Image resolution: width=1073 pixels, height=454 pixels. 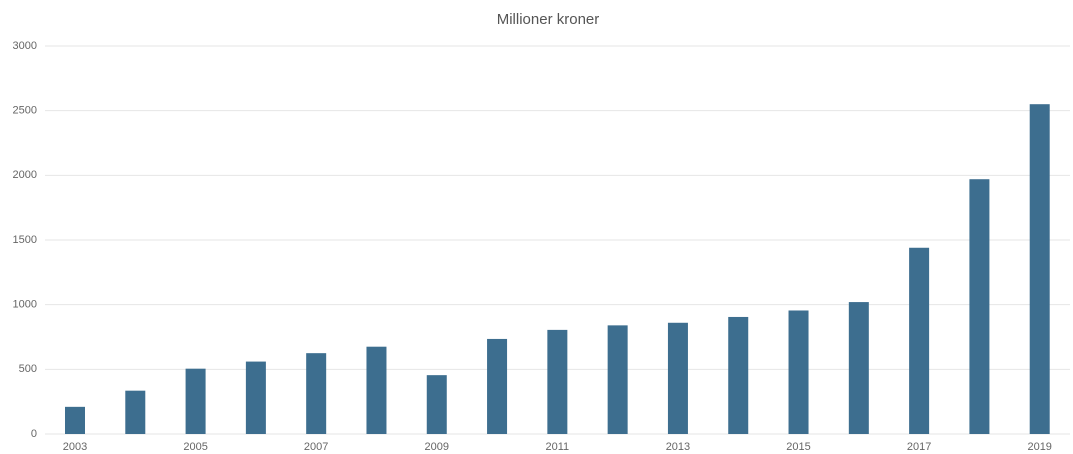 What do you see at coordinates (558, 447) in the screenshot?
I see `x-tick-label: 2011` at bounding box center [558, 447].